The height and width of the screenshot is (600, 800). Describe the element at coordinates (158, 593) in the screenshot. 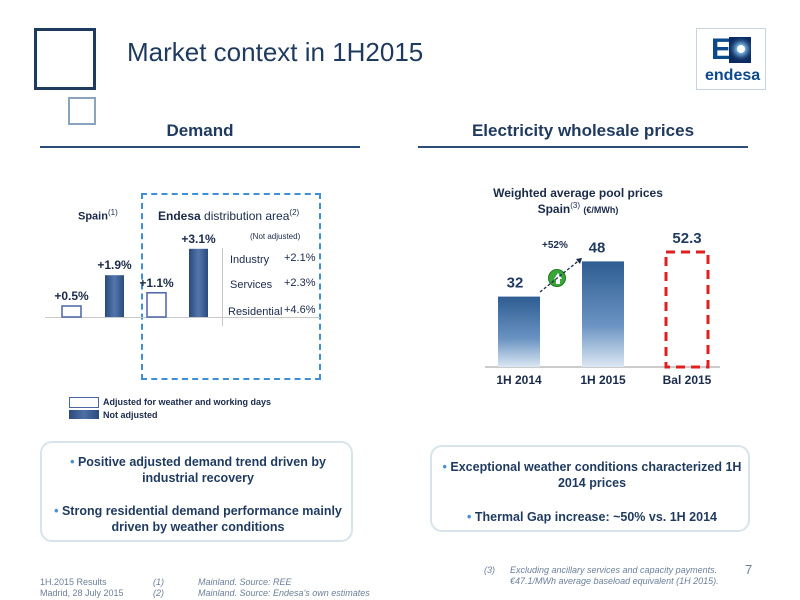

I see `footnote-2-number: (2)` at that location.